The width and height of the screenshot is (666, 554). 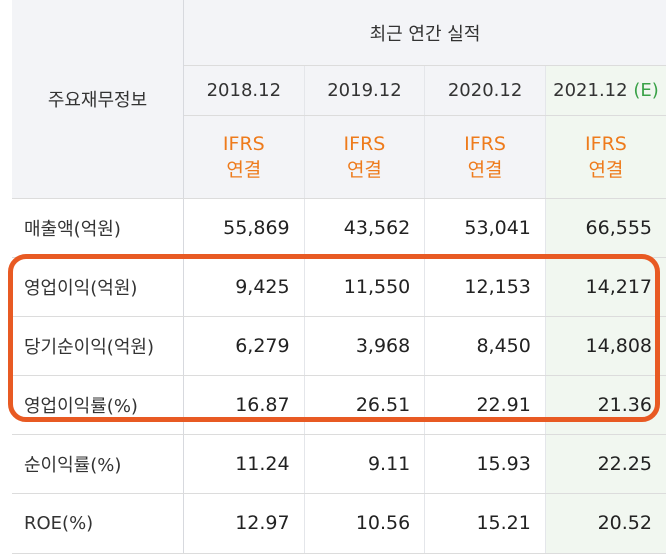 I want to click on table-row-operating-profit: 영업이익(억원) 9,425 11,550 12,153 14,217, so click(x=339, y=287).